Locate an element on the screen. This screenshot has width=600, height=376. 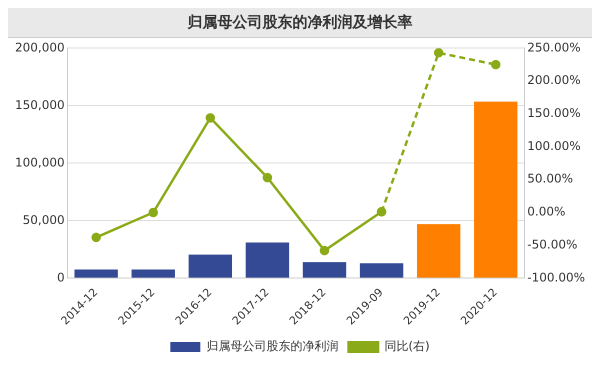
y2-tick-label: -100.00% is located at coordinates (556, 277).